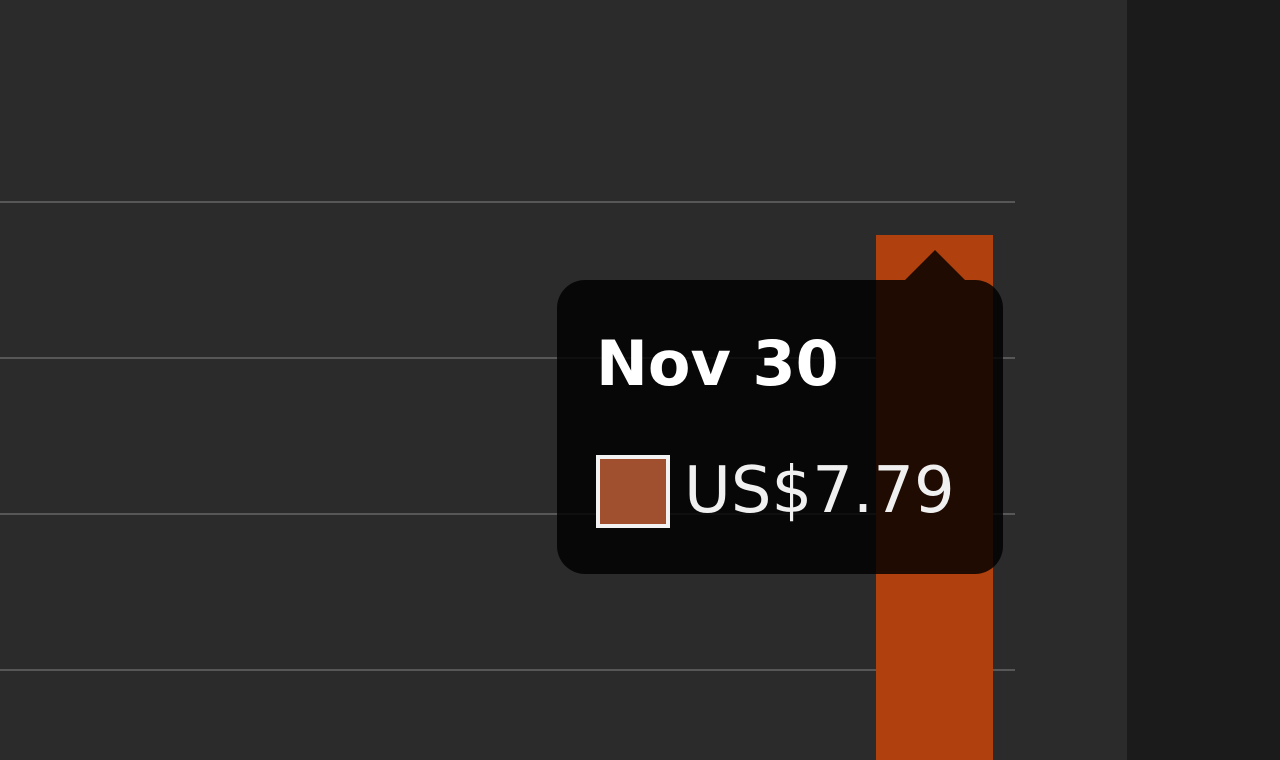 This screenshot has width=1280, height=760. What do you see at coordinates (780, 427) in the screenshot?
I see `tooltip-box` at bounding box center [780, 427].